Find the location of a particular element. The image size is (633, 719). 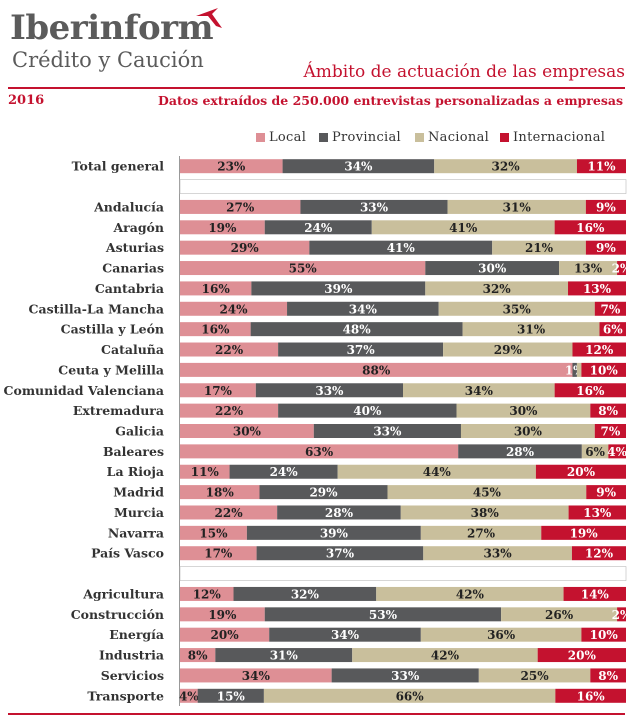

data-label-navarra-provincial: 39% is located at coordinates (334, 533).